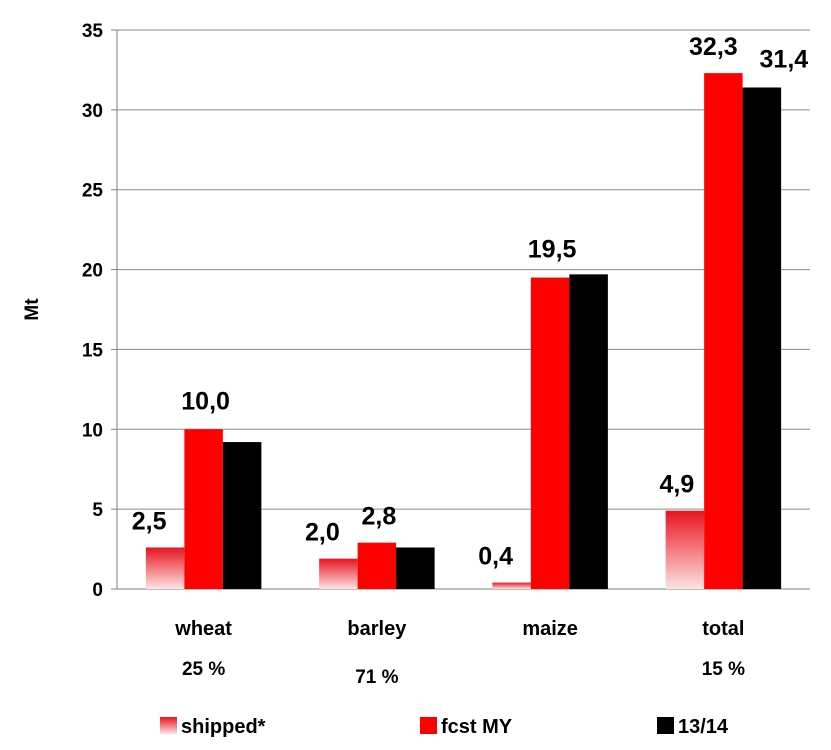 This screenshot has height=750, width=831. I want to click on data-label-fcst-my-wheat: 10,0, so click(205, 401).